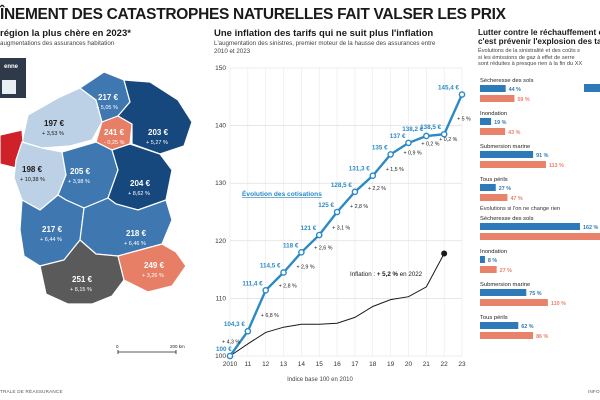 The image size is (600, 400). Describe the element at coordinates (235, 324) in the screenshot. I see `data-value-label: 104,3 €` at that location.